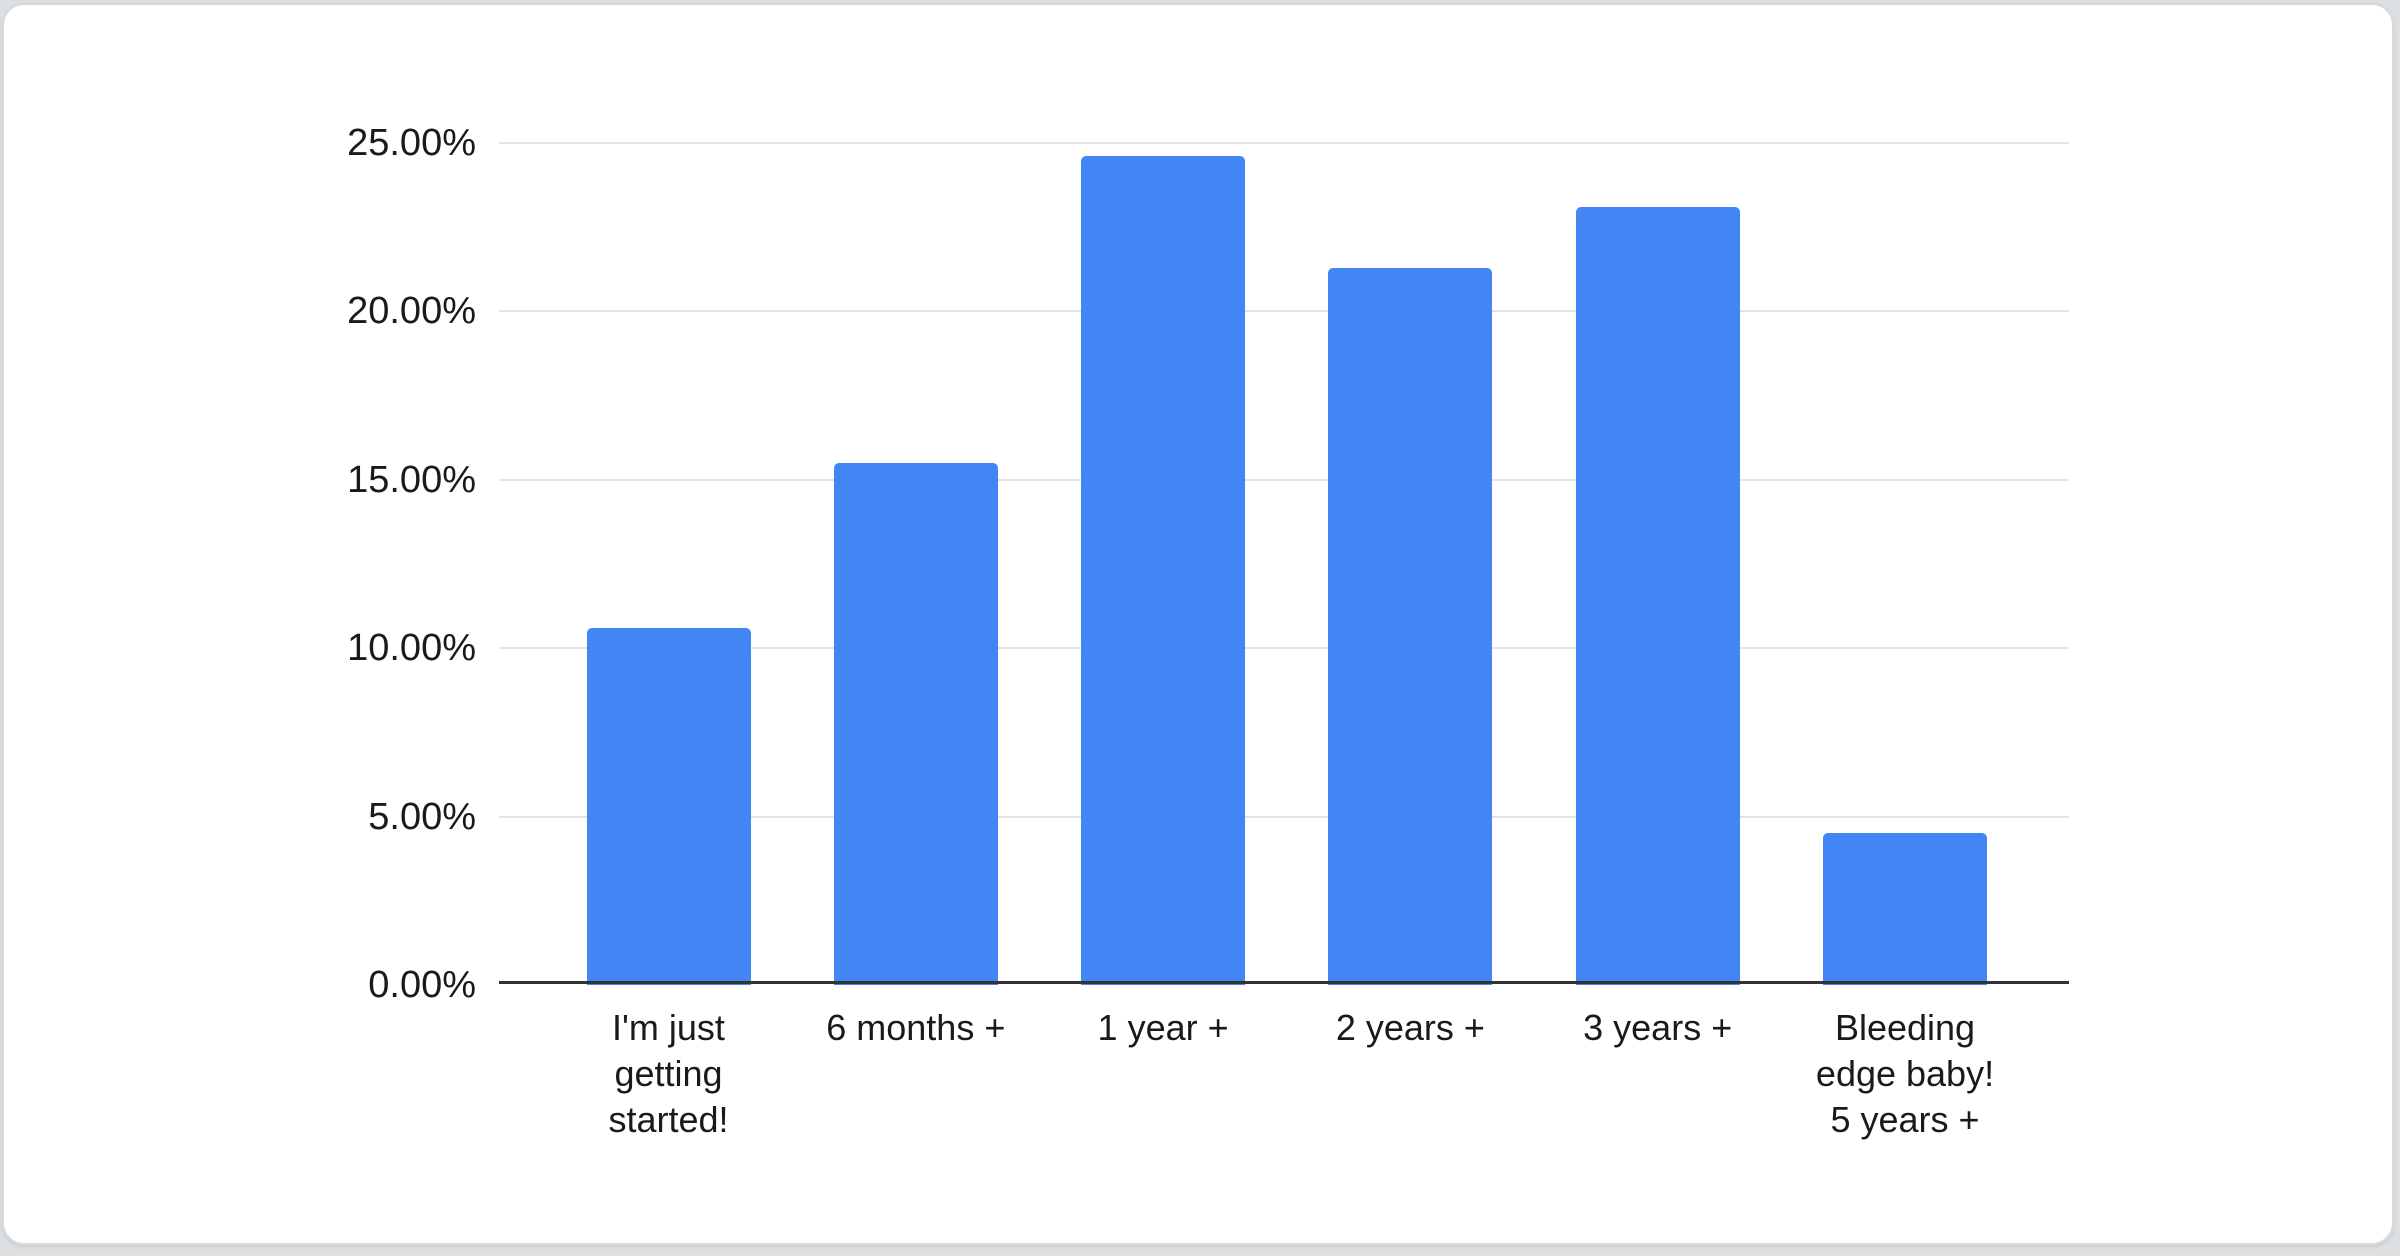 Image resolution: width=2400 pixels, height=1256 pixels. What do you see at coordinates (1284, 311) in the screenshot?
I see `gridline-20.00%` at bounding box center [1284, 311].